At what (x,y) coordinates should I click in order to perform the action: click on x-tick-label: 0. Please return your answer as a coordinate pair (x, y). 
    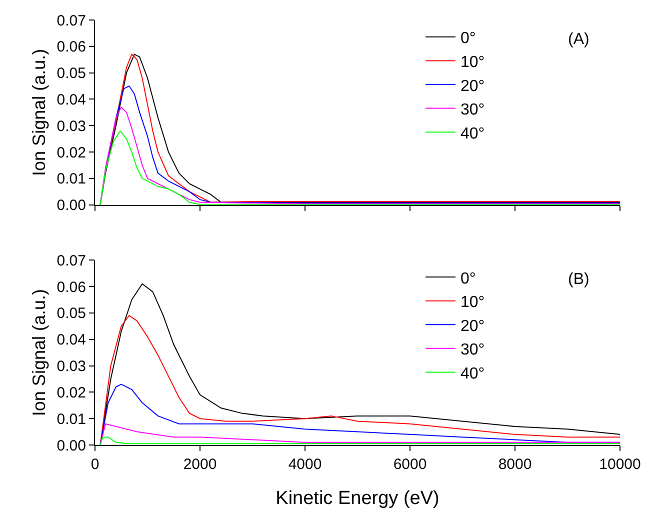
    Looking at the image, I should click on (95, 464).